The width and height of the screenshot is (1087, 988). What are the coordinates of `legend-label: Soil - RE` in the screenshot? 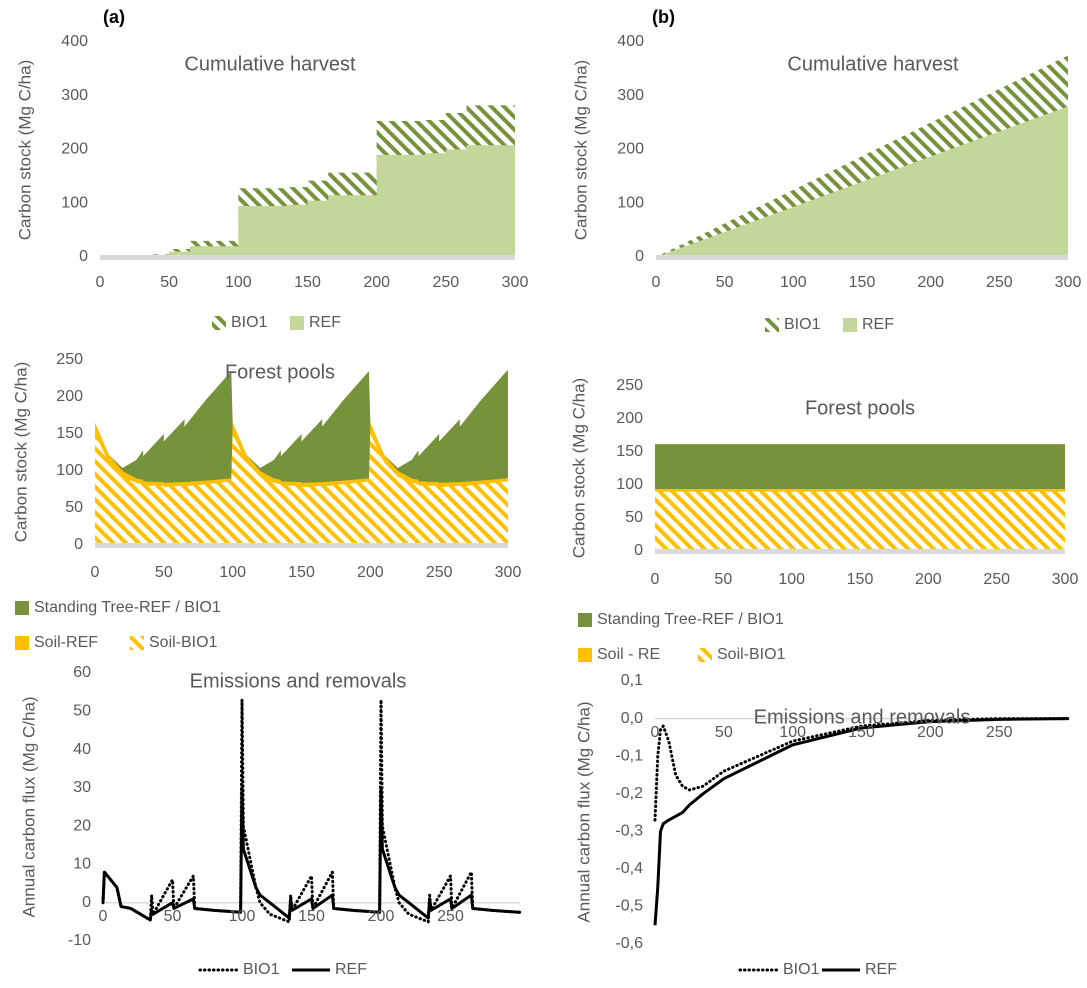 It's located at (628, 654).